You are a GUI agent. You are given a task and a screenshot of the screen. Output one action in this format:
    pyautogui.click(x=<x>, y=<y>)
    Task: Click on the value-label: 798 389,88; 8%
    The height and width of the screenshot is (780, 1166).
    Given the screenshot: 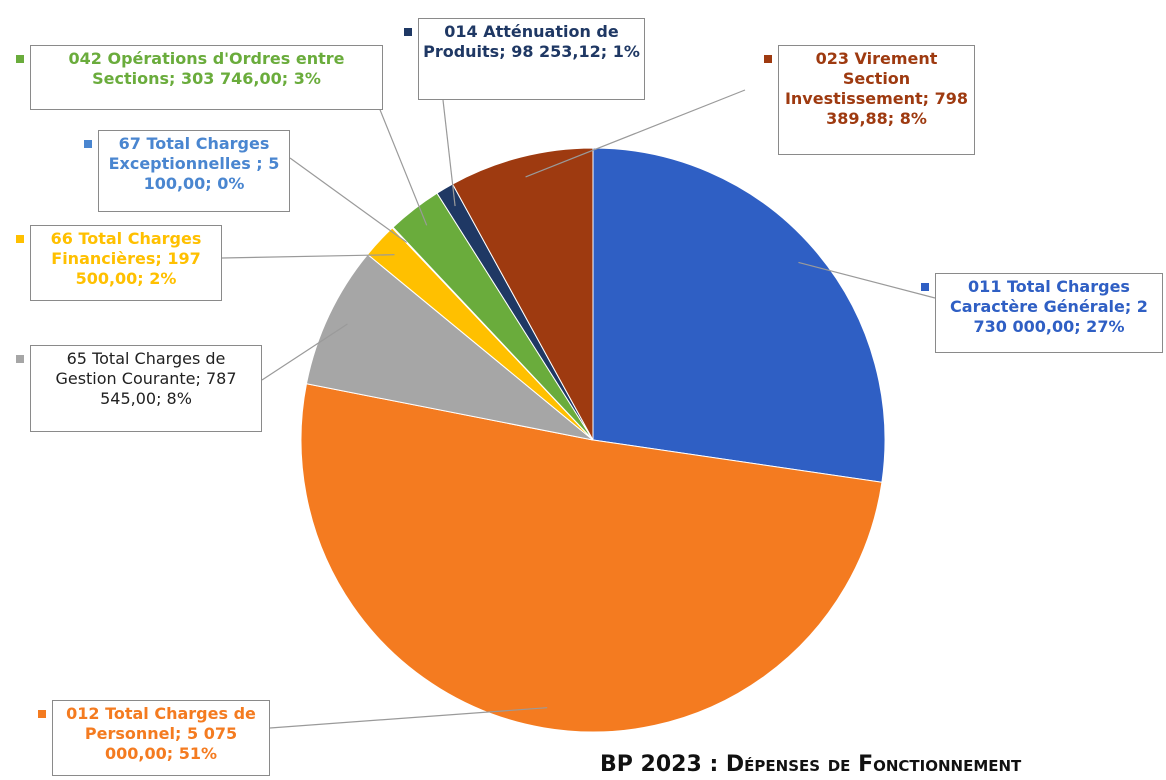 What is the action you would take?
    pyautogui.click(x=897, y=108)
    